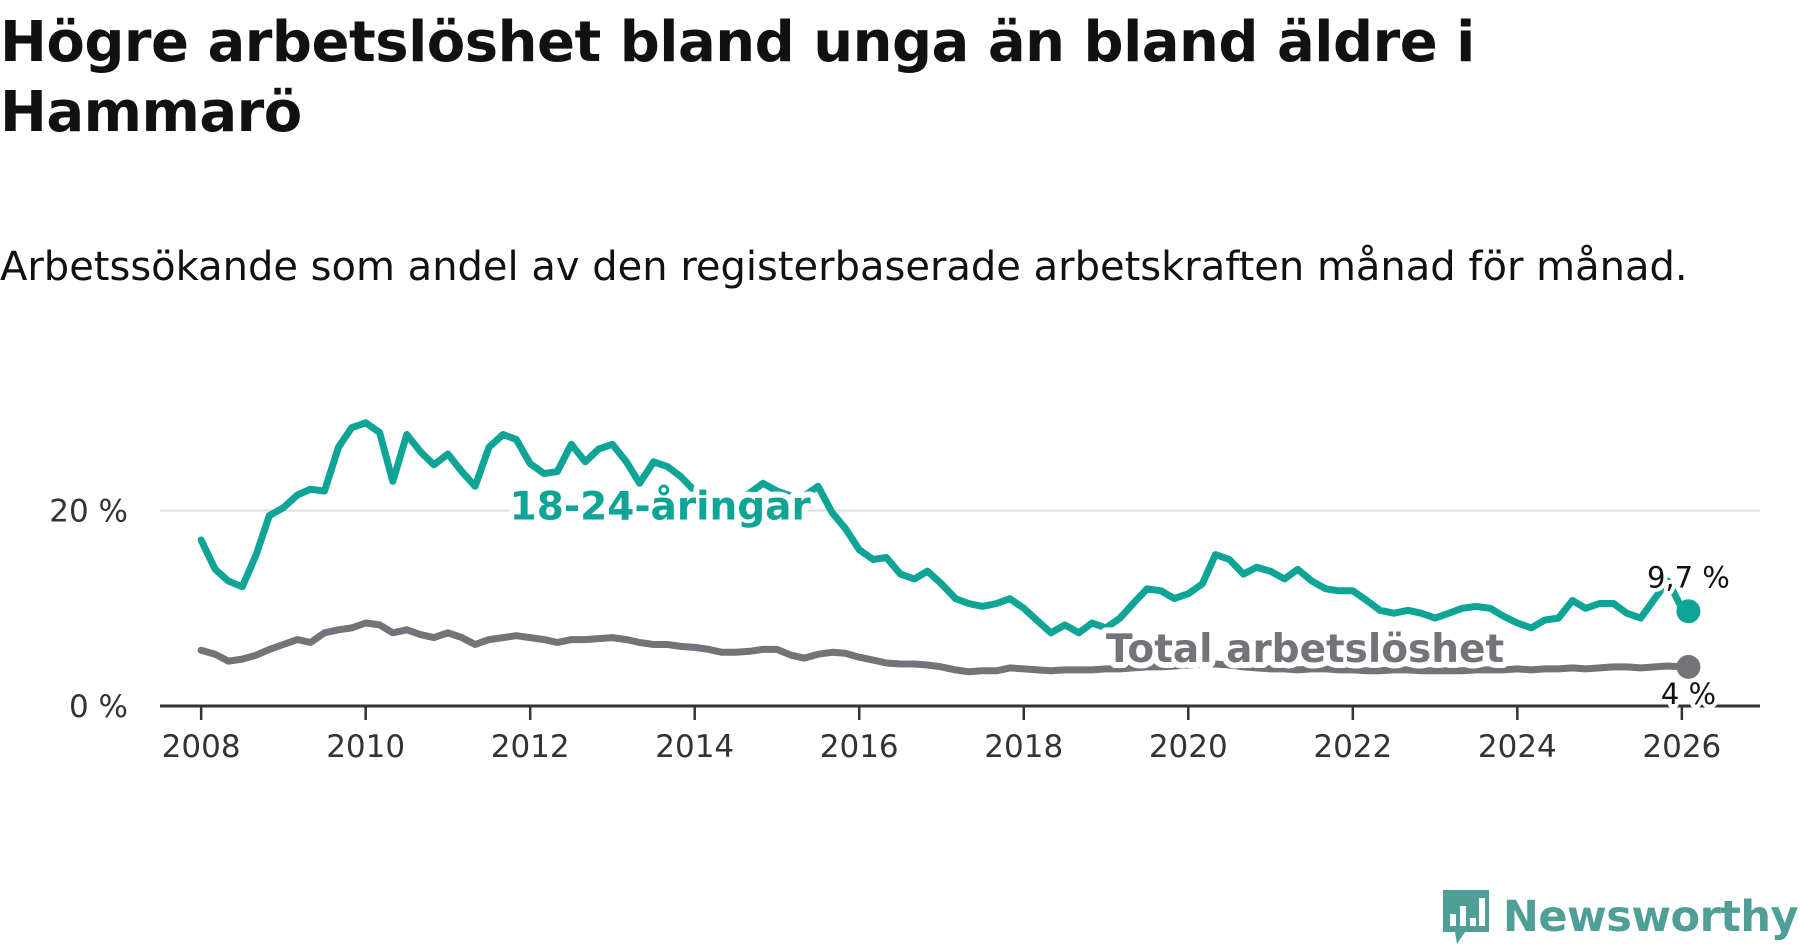  I want to click on end-value-label-total: 4 %, so click(1688, 694).